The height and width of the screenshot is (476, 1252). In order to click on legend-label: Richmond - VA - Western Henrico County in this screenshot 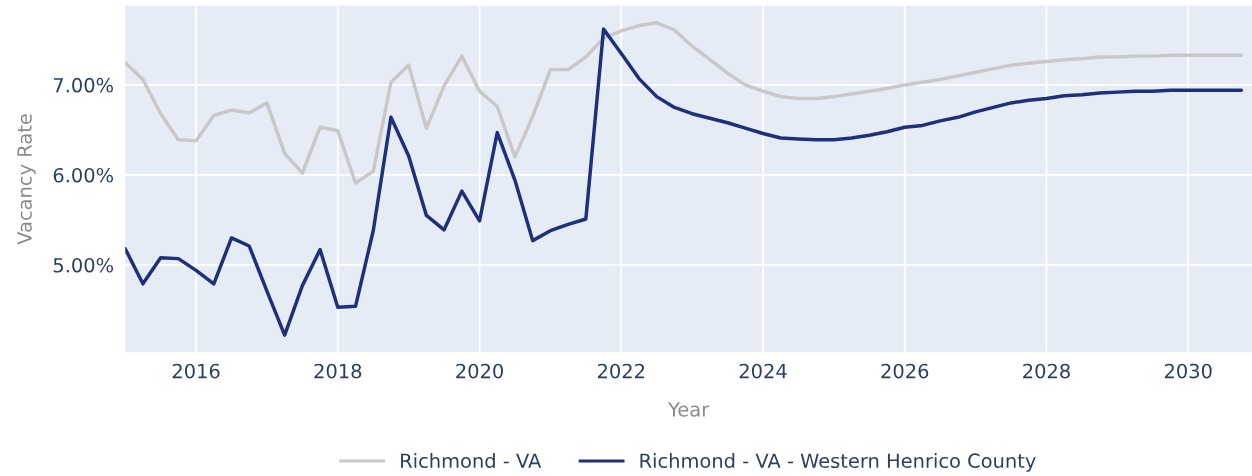, I will do `click(838, 462)`.